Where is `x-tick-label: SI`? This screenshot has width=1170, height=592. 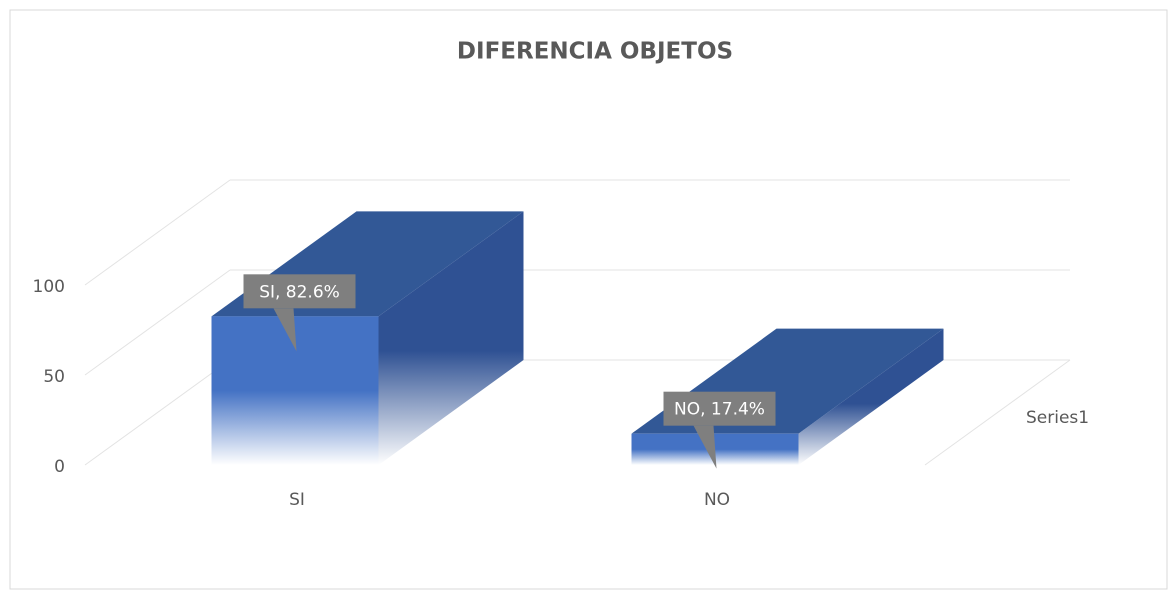
x-tick-label: SI is located at coordinates (297, 500).